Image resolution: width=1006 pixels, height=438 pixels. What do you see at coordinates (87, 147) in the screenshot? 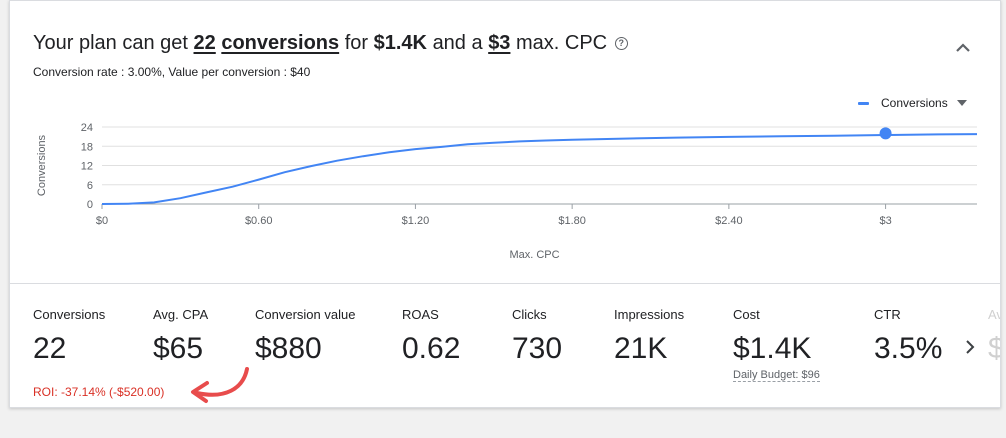
I see `y-tick-label: 18` at bounding box center [87, 147].